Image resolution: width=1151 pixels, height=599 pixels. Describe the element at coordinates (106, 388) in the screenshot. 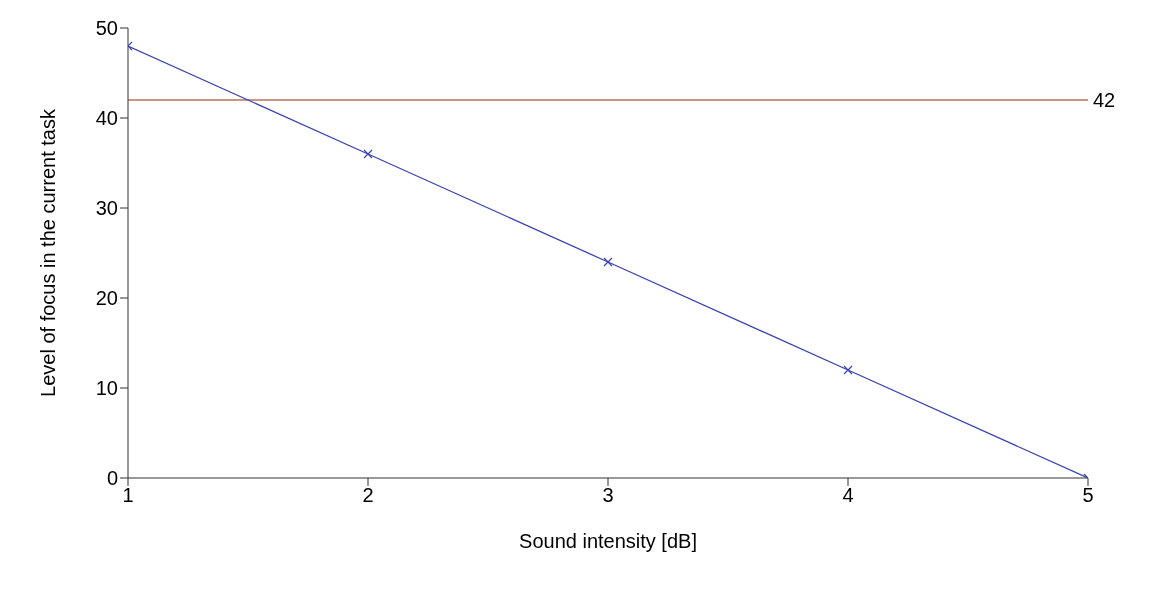

I see `y-tick-label: 10` at that location.